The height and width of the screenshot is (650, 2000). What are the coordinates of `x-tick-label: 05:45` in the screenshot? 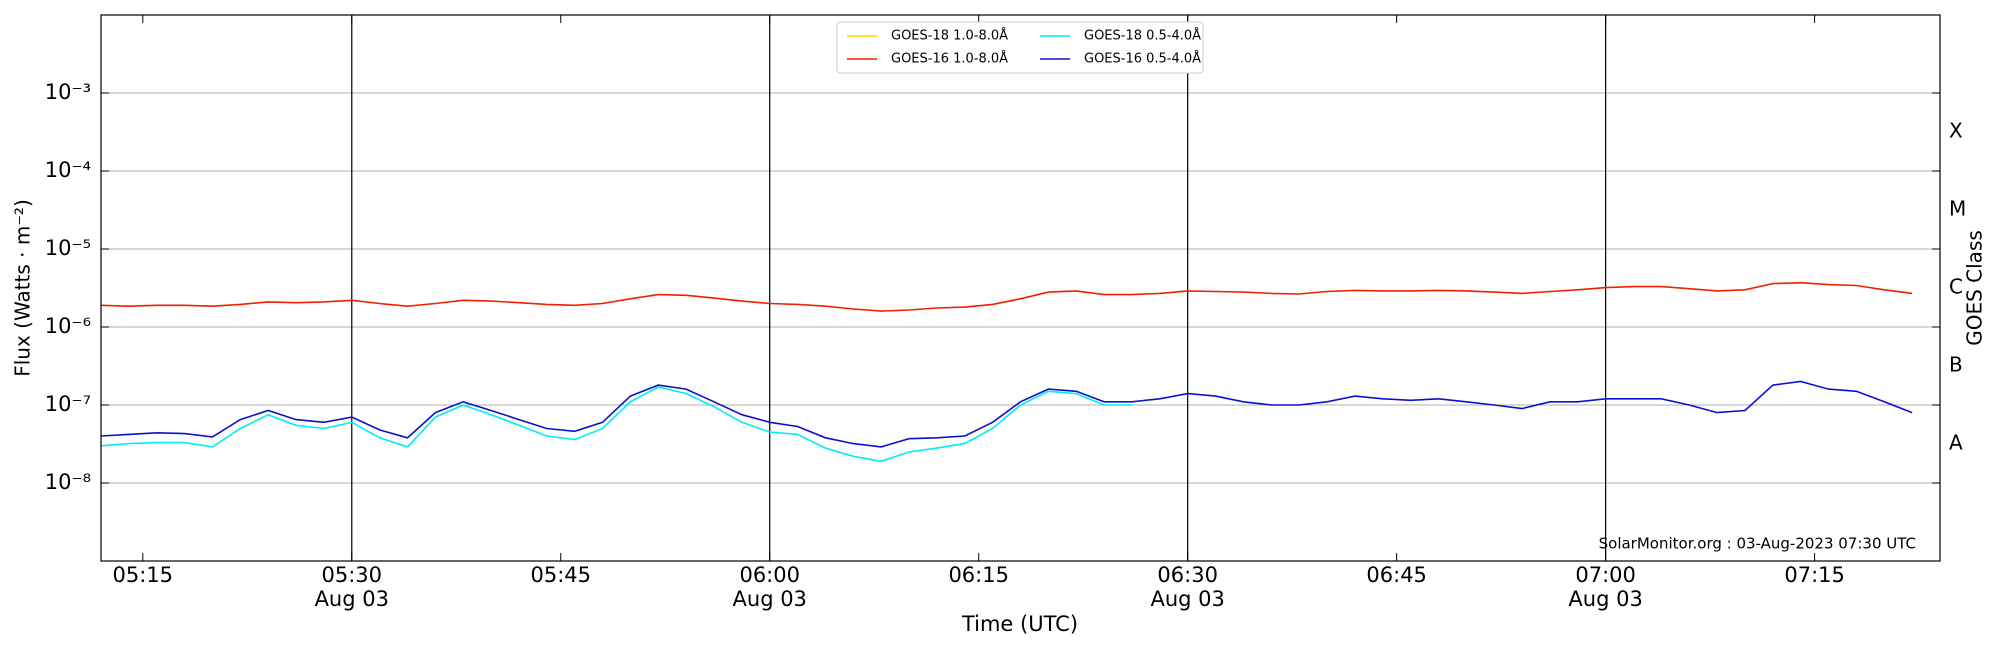 It's located at (560, 575).